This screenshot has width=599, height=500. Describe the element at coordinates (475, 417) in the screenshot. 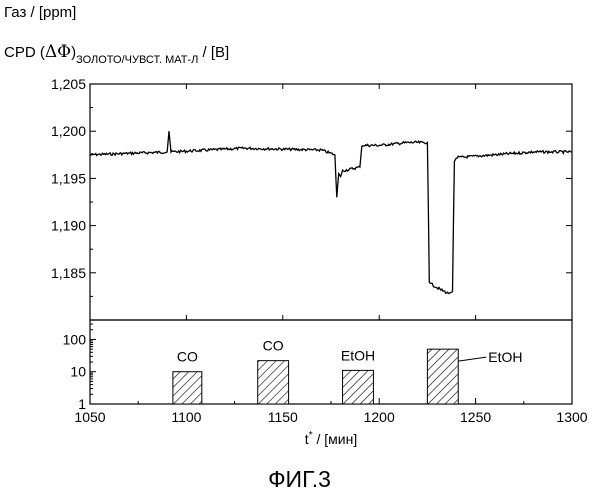

I see `time-x-tick-label: 1250` at that location.